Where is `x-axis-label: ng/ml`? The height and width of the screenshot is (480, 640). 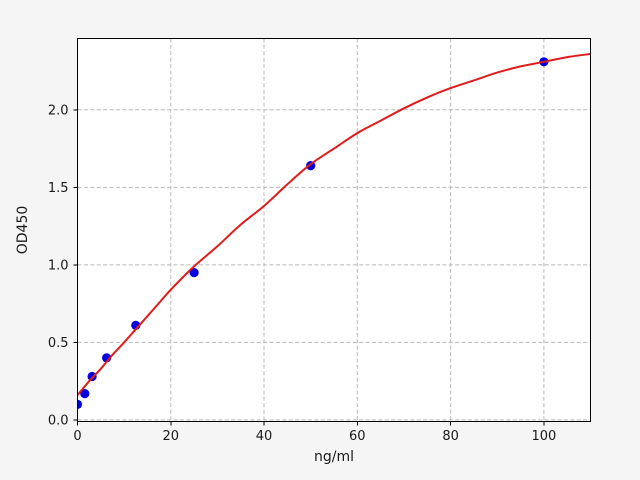
x-axis-label: ng/ml is located at coordinates (334, 457).